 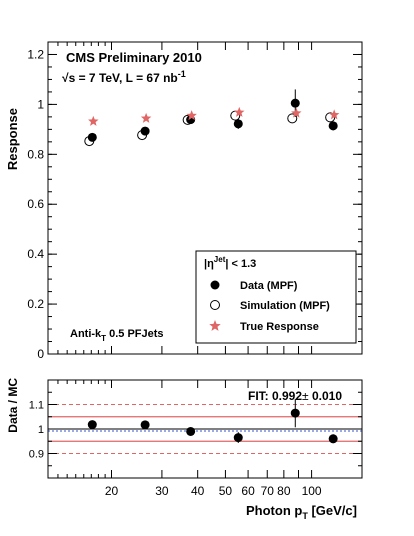 I want to click on ratio-reference-lines, so click(x=205, y=429).